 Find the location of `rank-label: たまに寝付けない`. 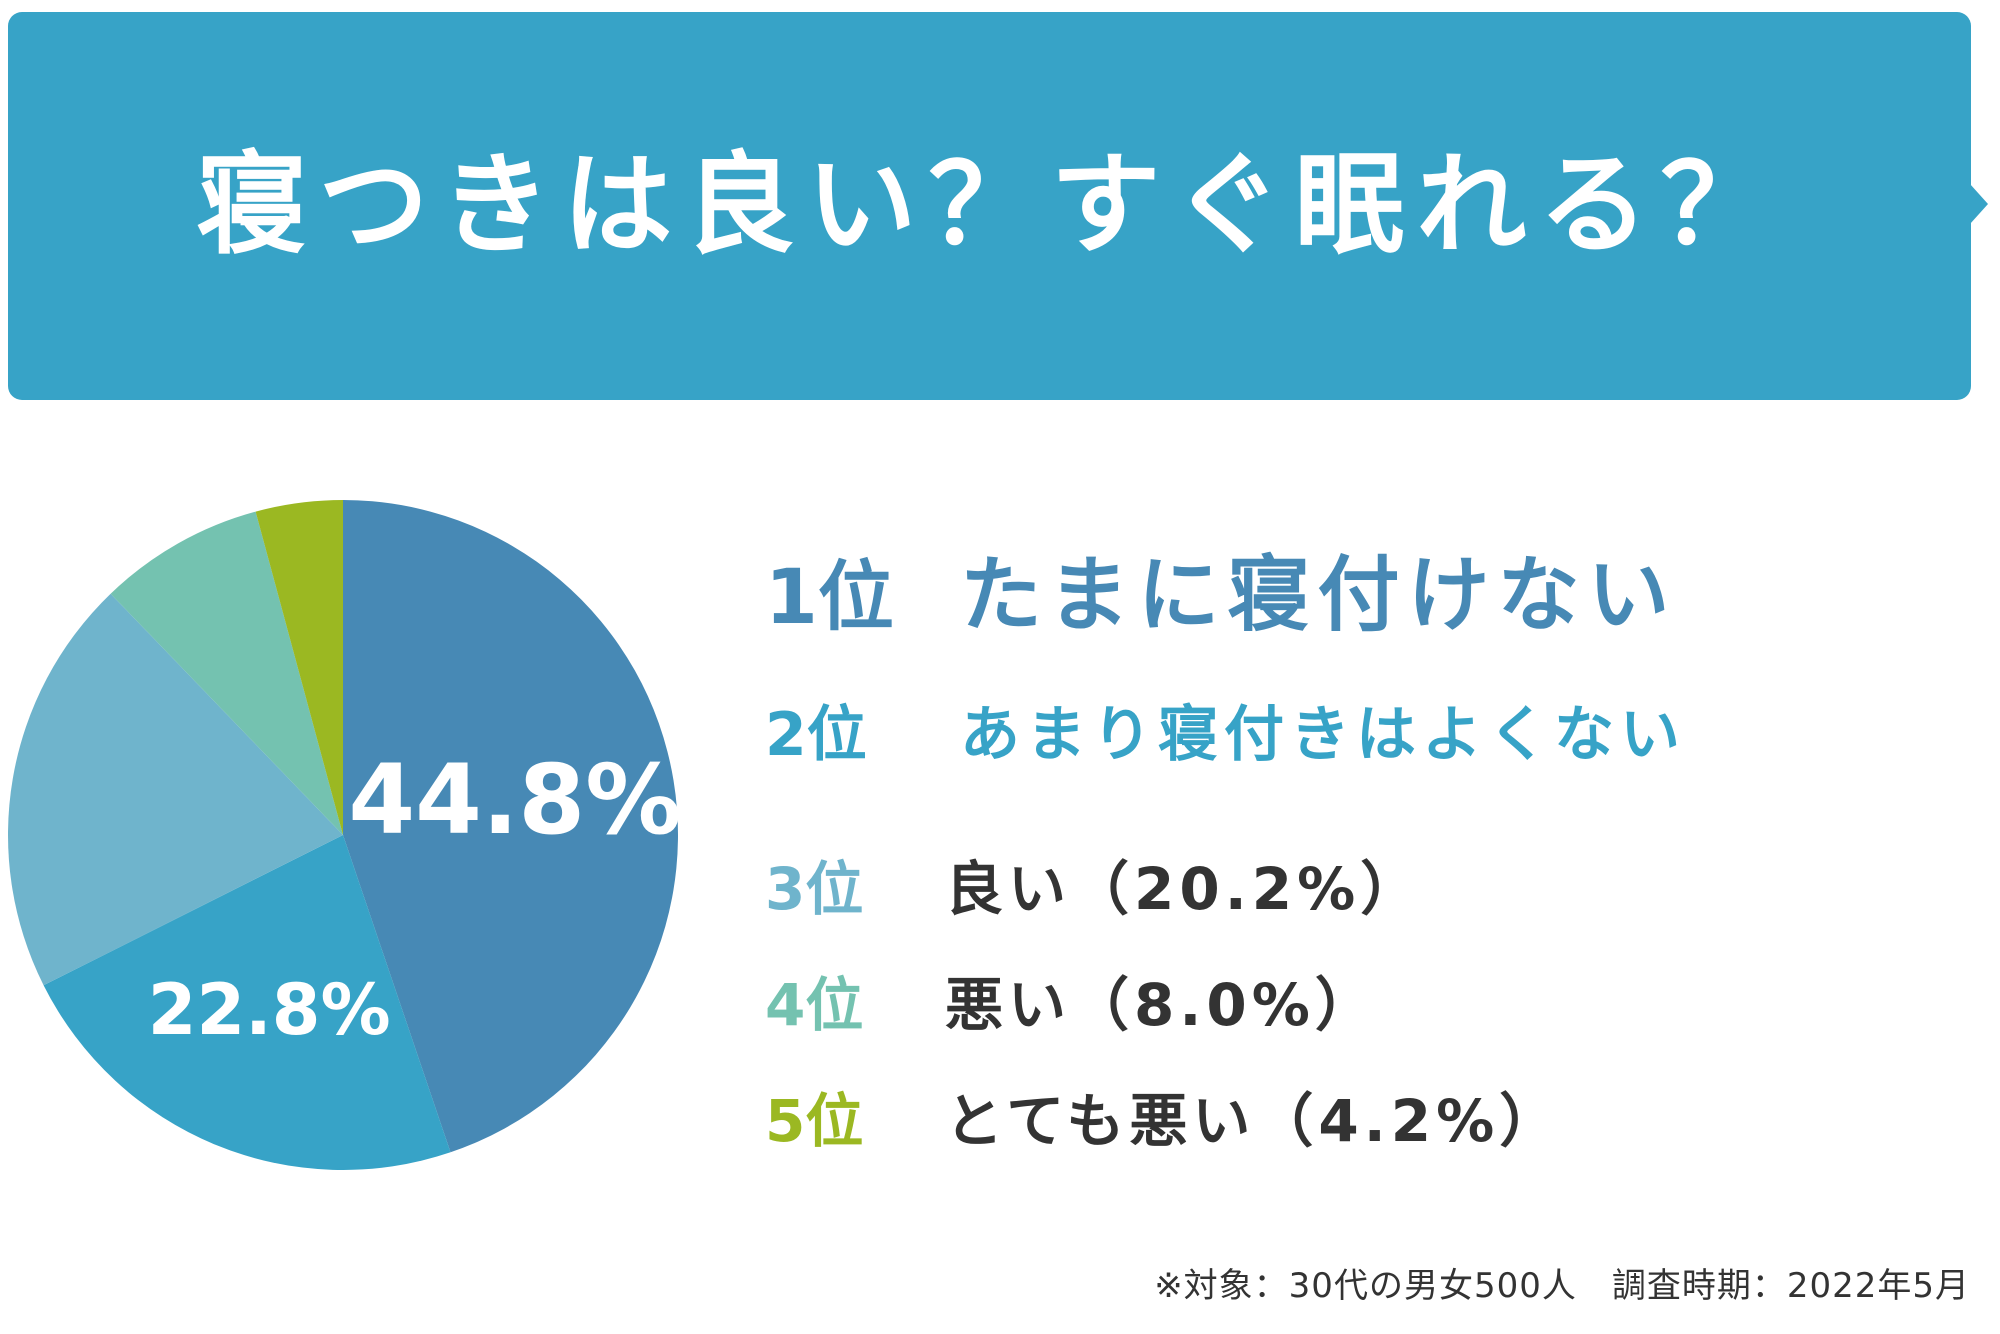

rank-label: たまに寝付けない is located at coordinates (1319, 595).